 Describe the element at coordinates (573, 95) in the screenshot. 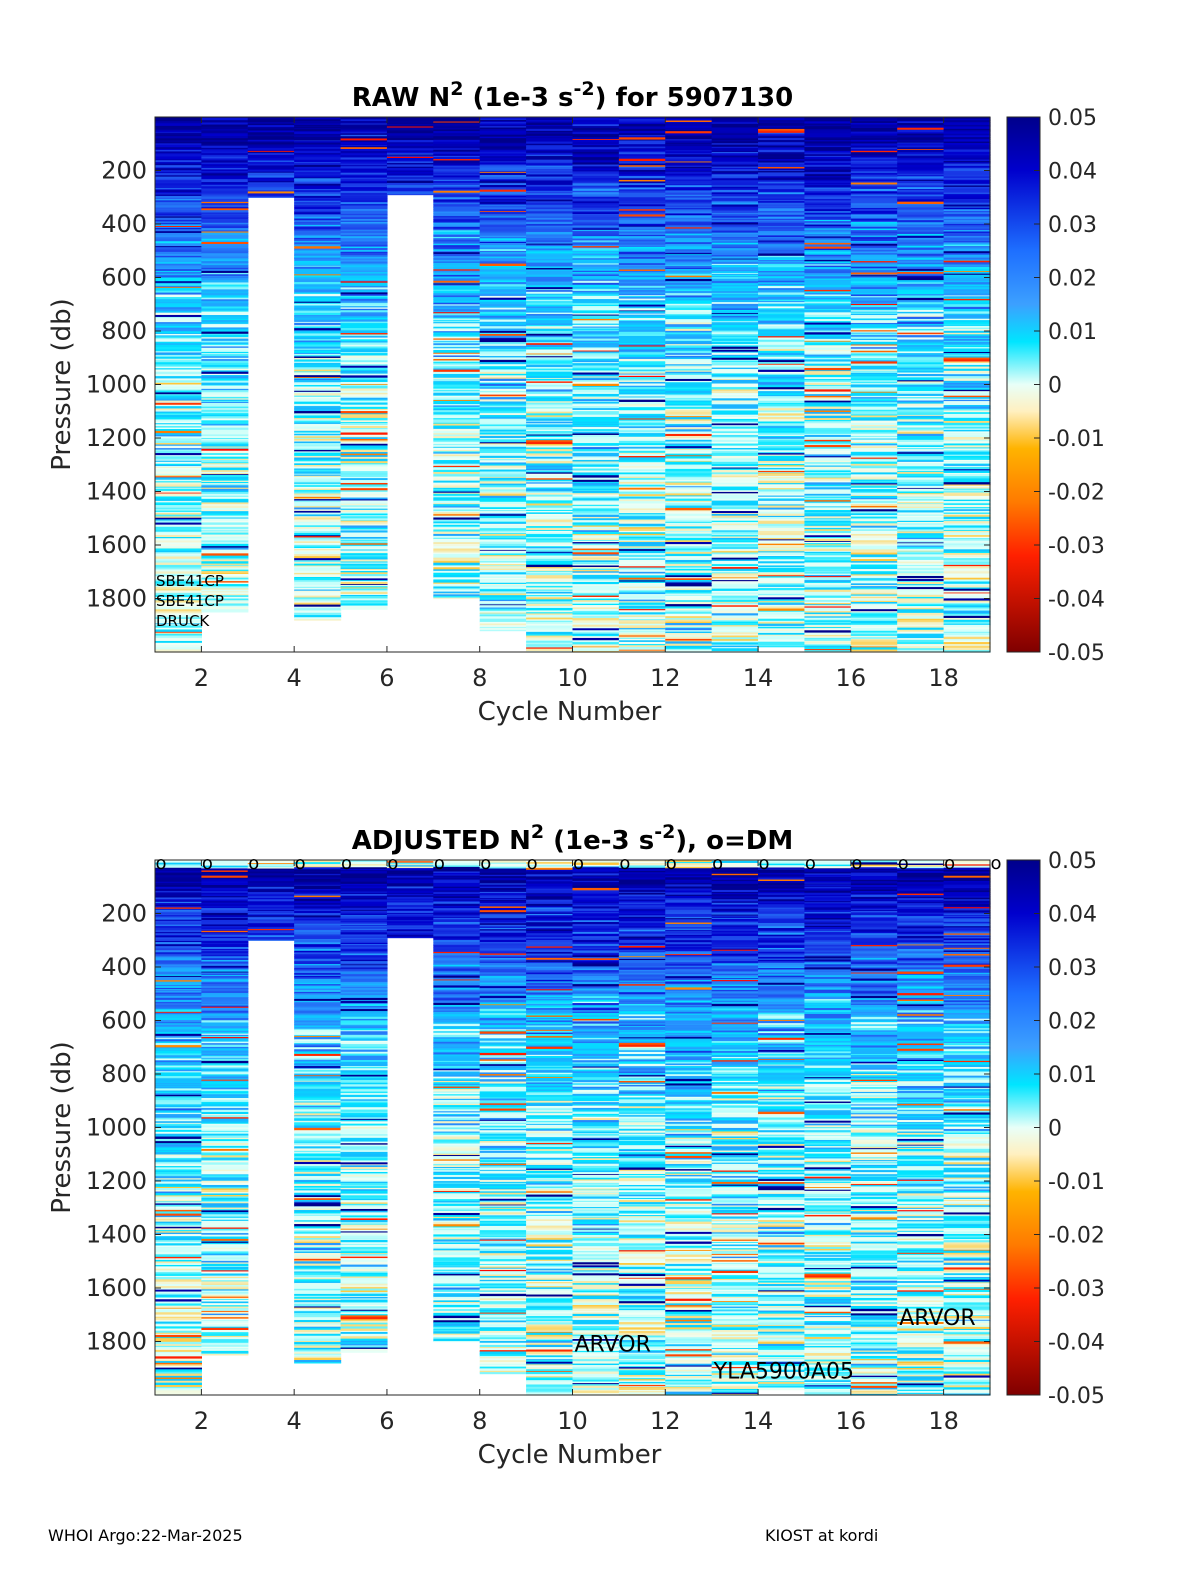

I see `chart-title: RAW N2 (1e-3 s-2) for 5907130` at that location.